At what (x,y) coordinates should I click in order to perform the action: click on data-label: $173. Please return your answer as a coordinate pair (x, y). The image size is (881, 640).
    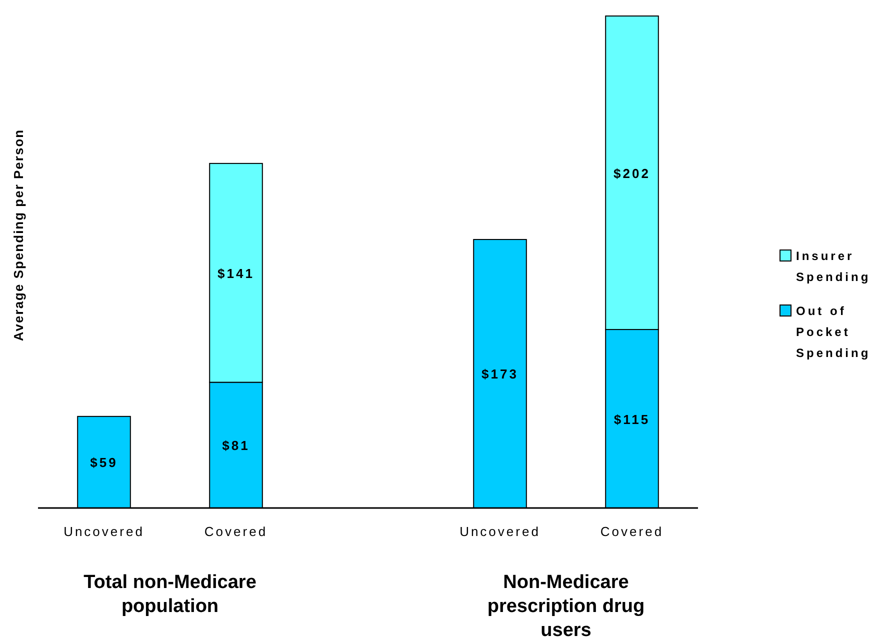
    Looking at the image, I should click on (500, 374).